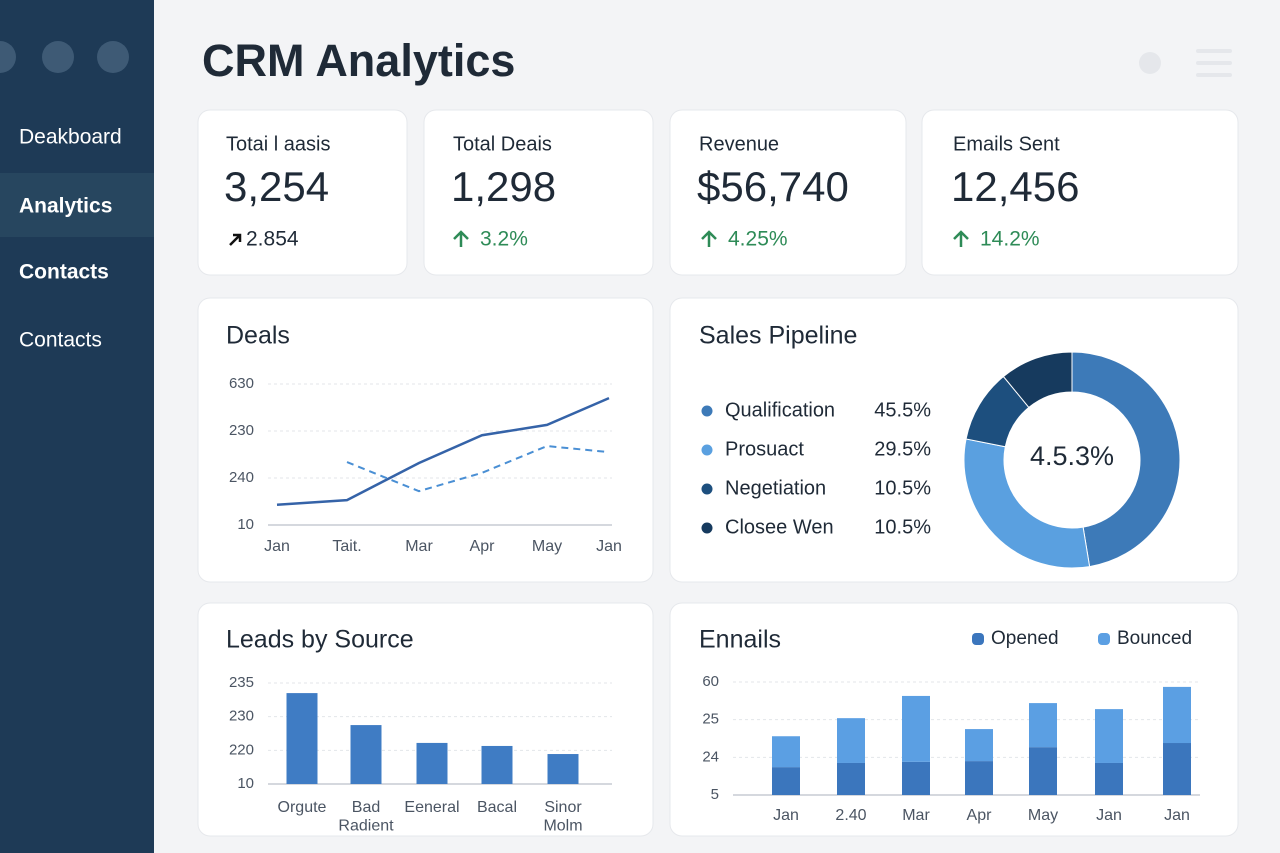 The height and width of the screenshot is (853, 1280). Describe the element at coordinates (902, 410) in the screenshot. I see `value-label: 45.5%` at that location.